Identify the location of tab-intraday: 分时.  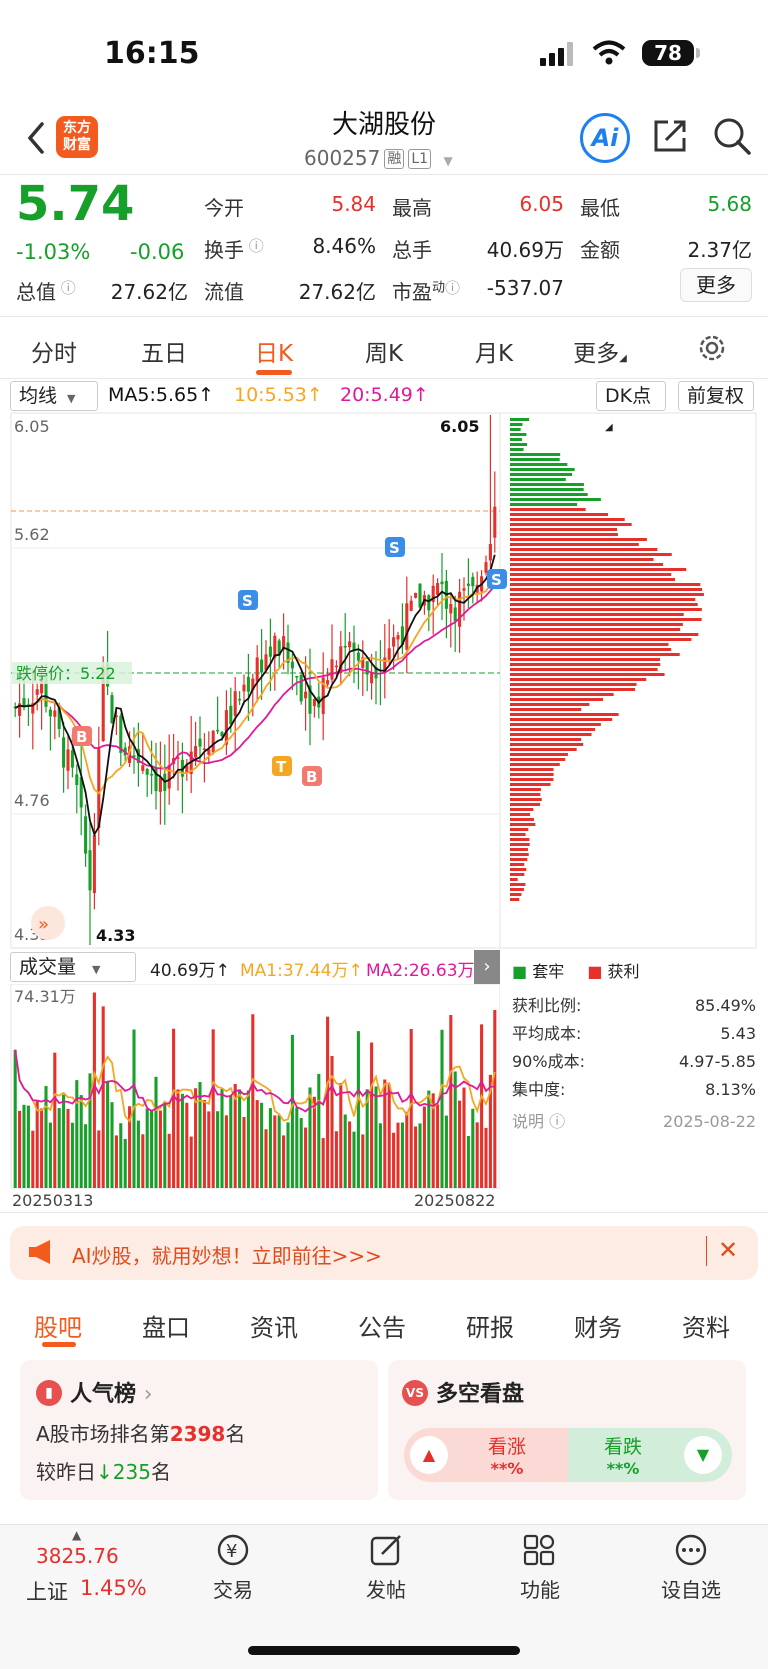
(54, 354).